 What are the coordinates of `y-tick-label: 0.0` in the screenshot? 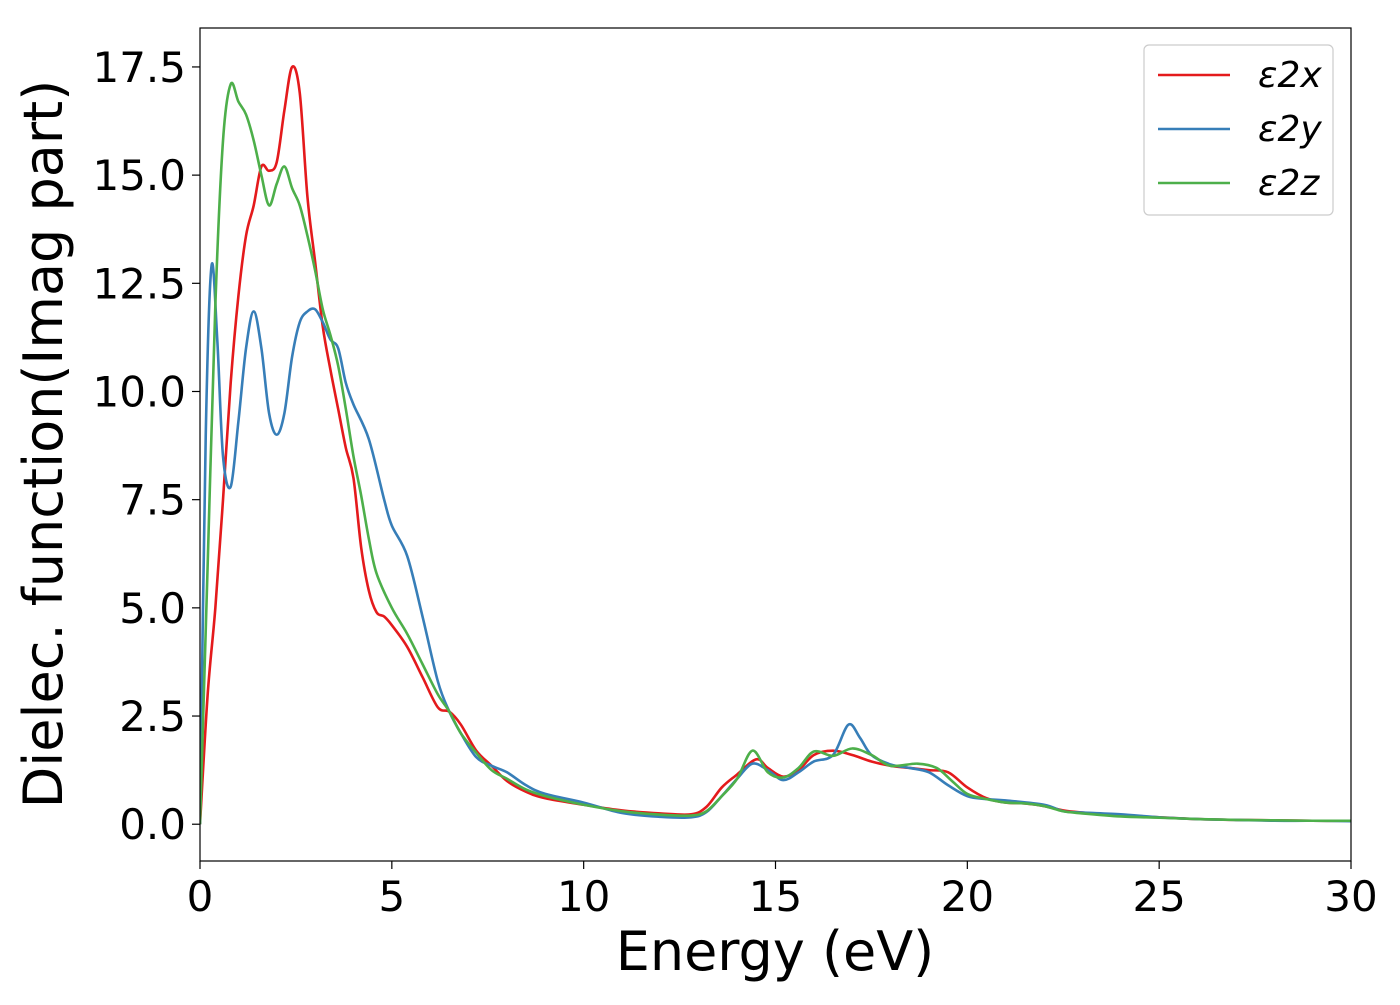 It's located at (152, 824).